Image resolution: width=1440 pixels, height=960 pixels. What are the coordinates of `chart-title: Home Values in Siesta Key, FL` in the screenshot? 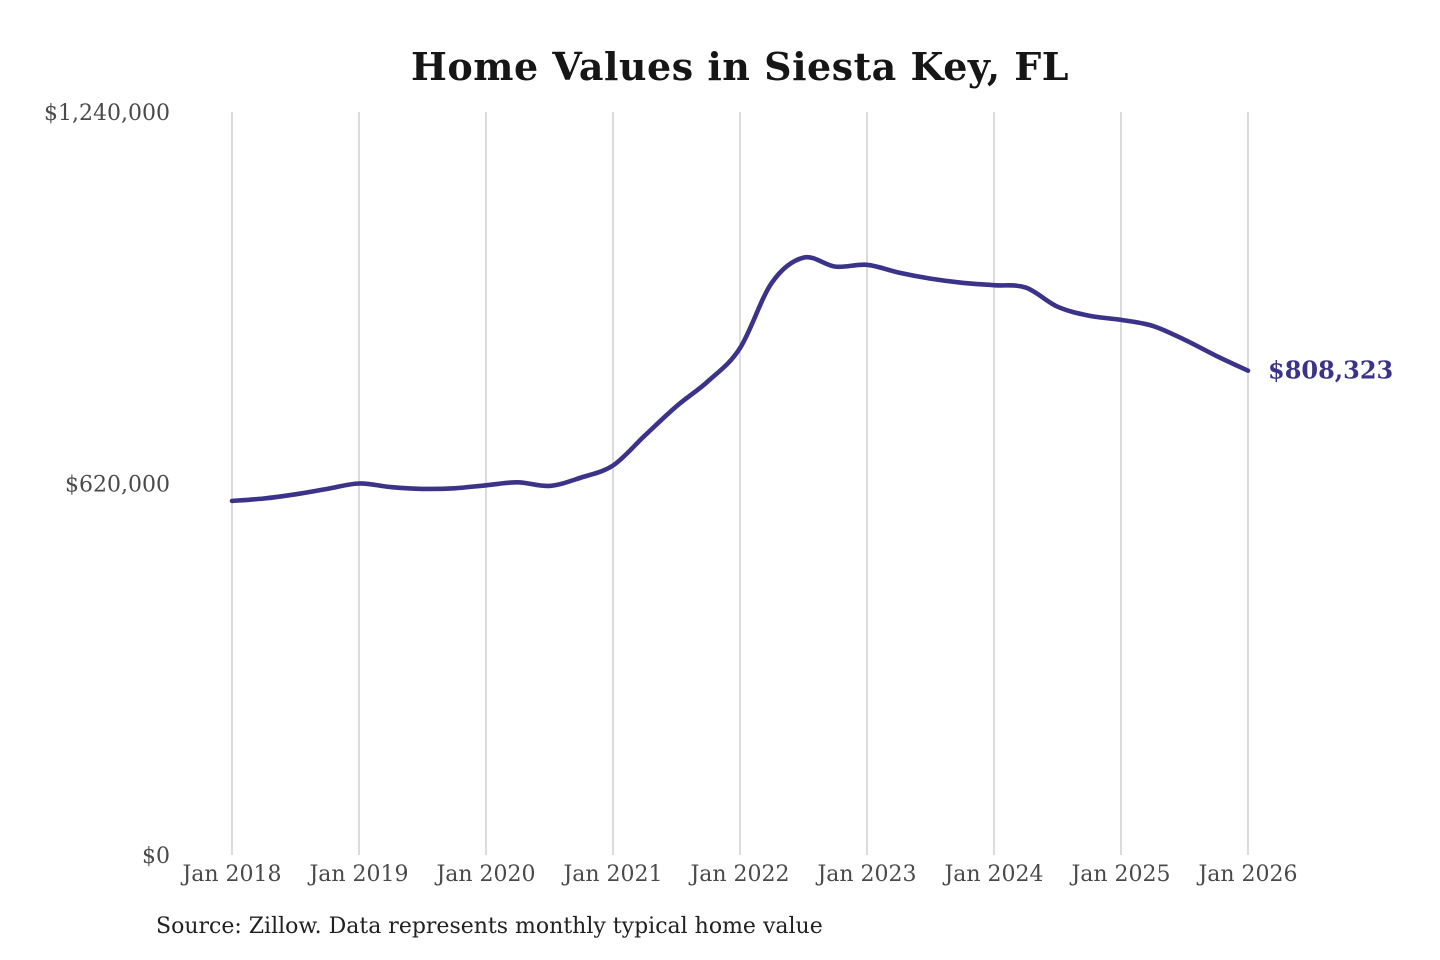 It's located at (740, 66).